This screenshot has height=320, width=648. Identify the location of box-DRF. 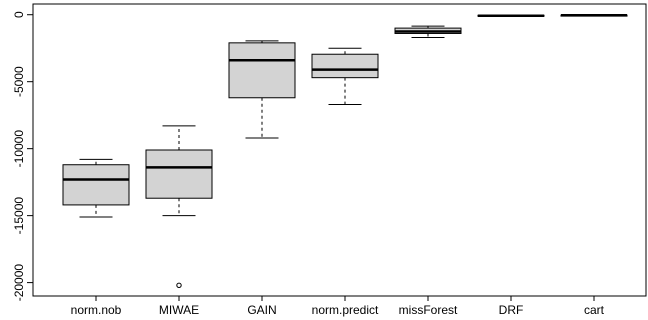
(511, 16).